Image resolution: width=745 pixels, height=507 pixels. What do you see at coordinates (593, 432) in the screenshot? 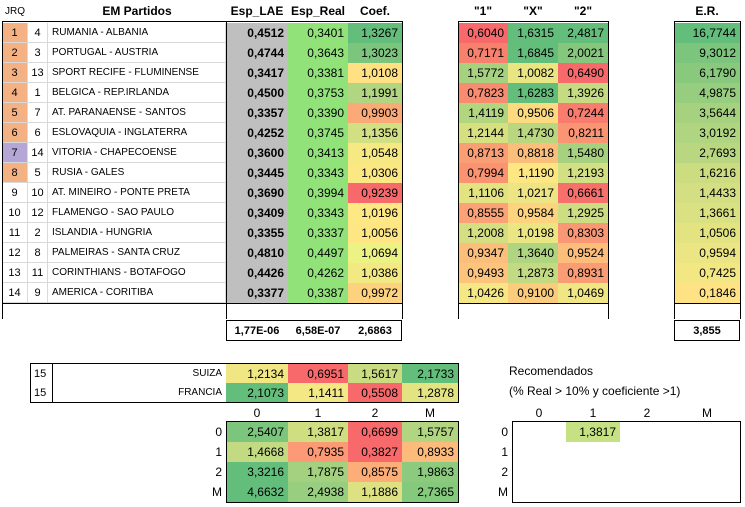
I see `reco-value: 1,3817` at bounding box center [593, 432].